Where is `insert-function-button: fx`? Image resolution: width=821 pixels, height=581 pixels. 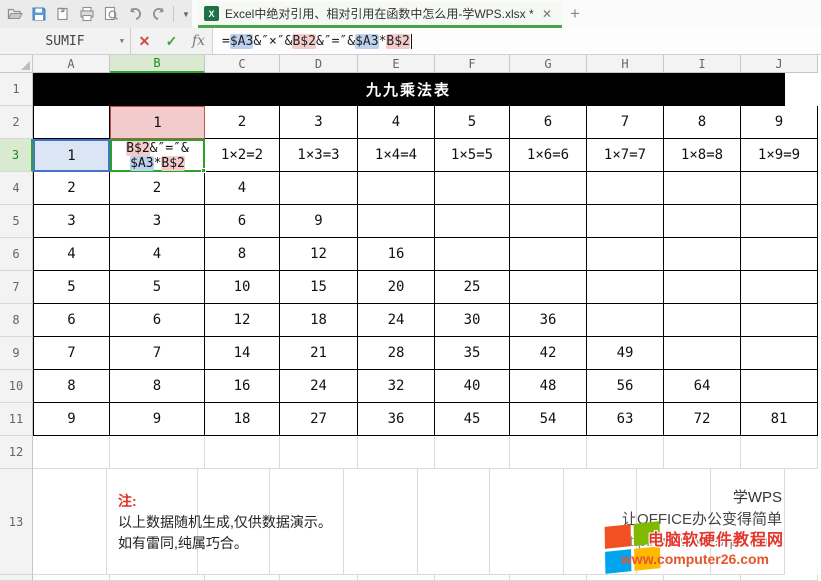 insert-function-button: fx is located at coordinates (198, 41).